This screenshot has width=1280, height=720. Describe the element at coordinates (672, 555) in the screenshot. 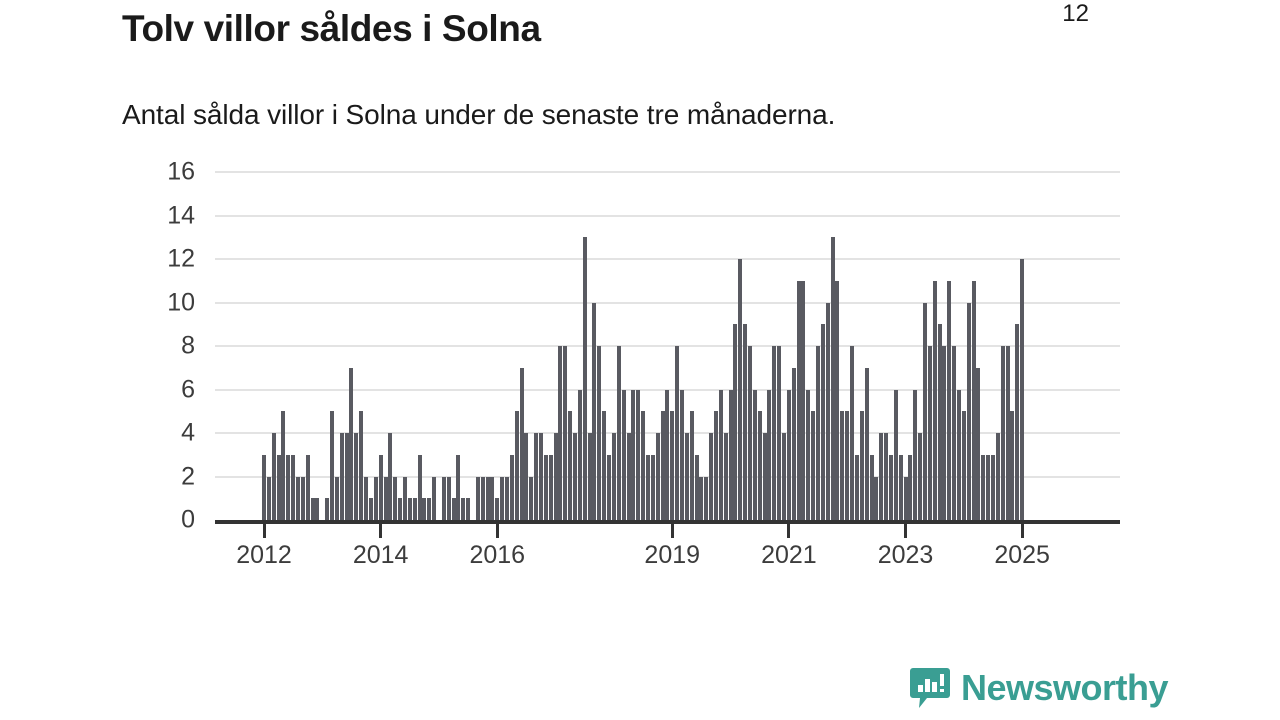

I see `x-axis-tick-label: 2019` at that location.